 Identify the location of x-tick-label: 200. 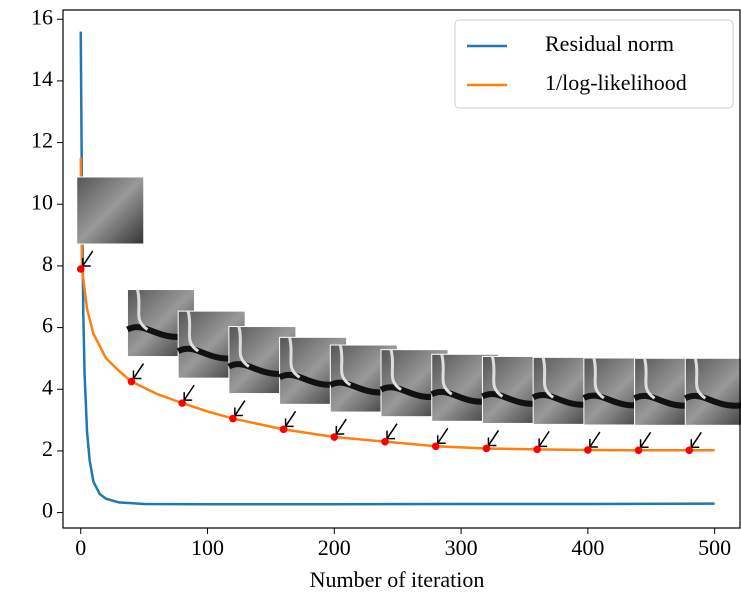
(334, 547).